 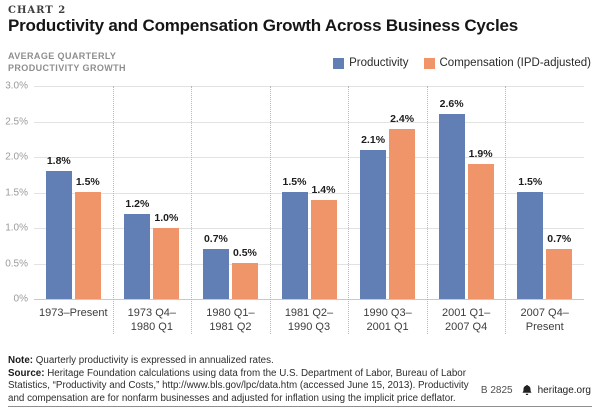 I want to click on bar-value-label: 1.4%, so click(x=323, y=190).